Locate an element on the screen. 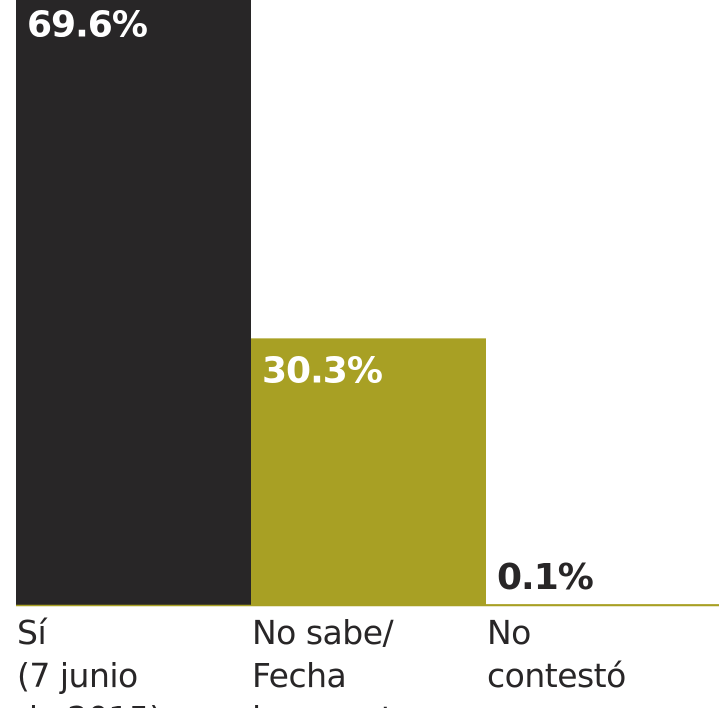 The height and width of the screenshot is (708, 719). category-label-line: incorrecta is located at coordinates (332, 703).